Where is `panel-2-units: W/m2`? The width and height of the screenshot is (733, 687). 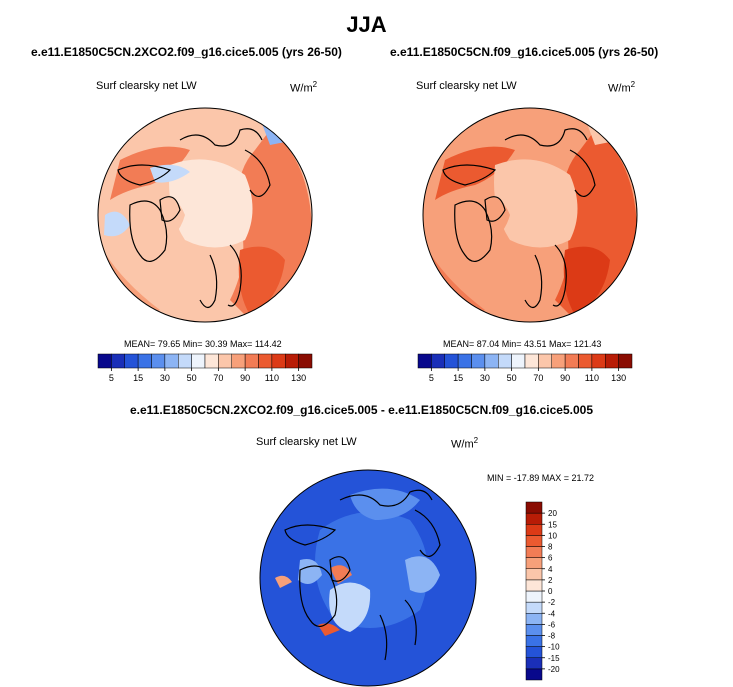
panel-2-units: W/m2 is located at coordinates (622, 87).